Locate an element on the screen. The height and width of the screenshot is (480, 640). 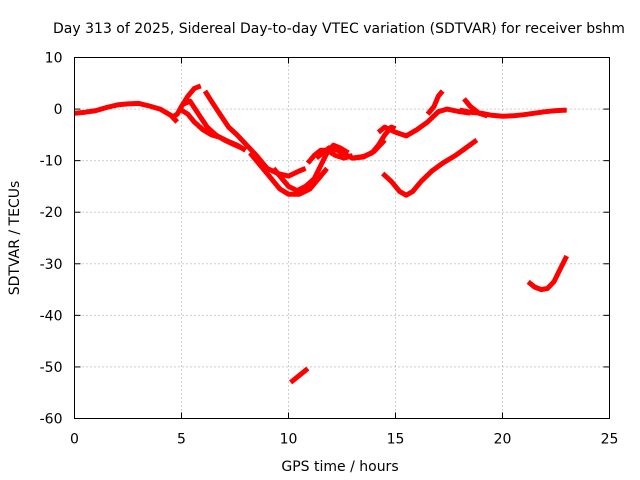
x-tick-label: 25 is located at coordinates (610, 440).